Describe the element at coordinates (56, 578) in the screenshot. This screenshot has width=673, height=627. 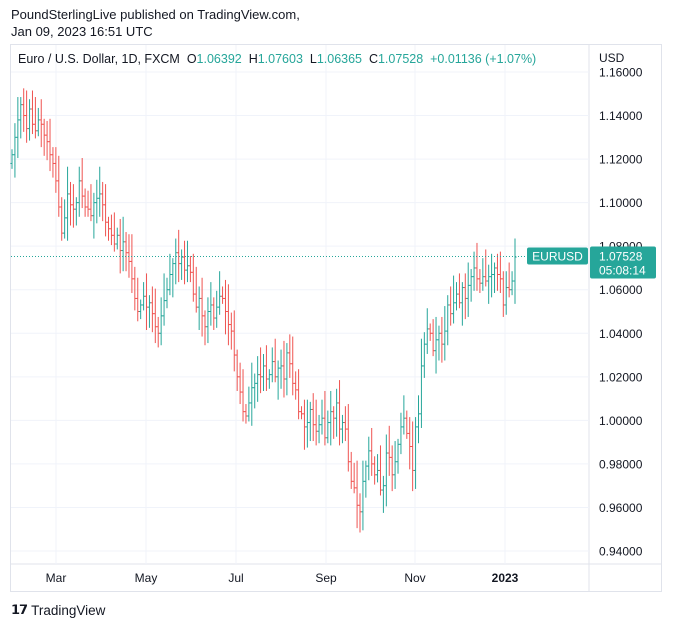
I see `x-tick-label: Mar` at that location.